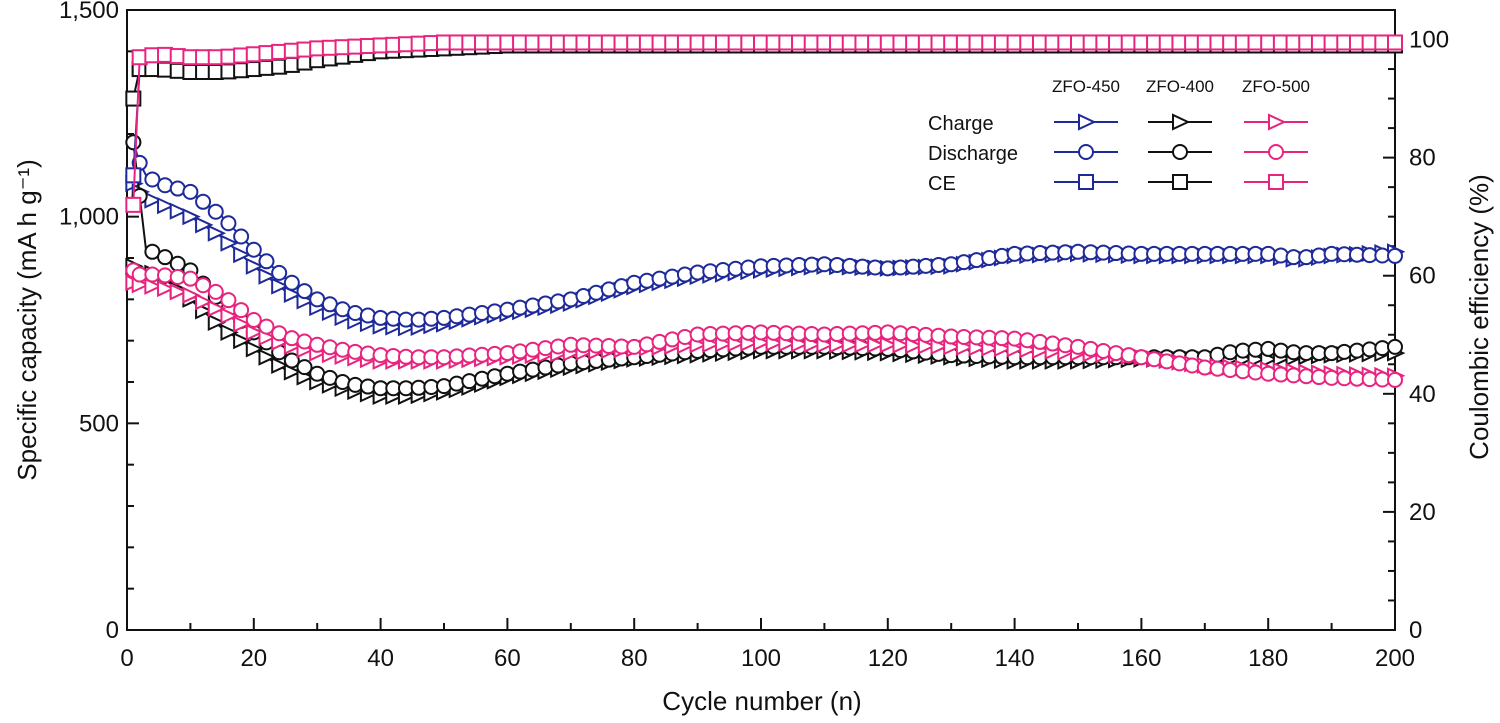 This screenshot has width=1500, height=723. I want to click on legend-column-zfo-450: ZFO-450, so click(1086, 86).